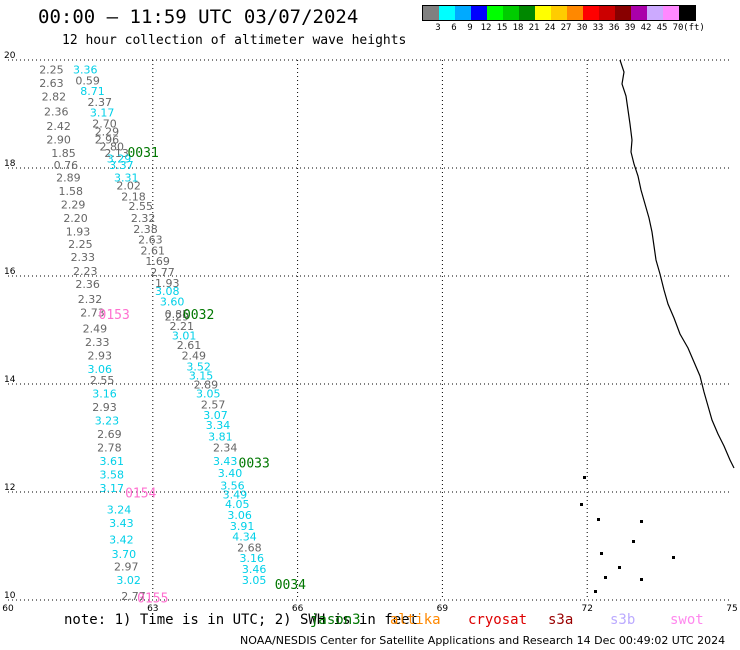 Image resolution: width=740 pixels, height=650 pixels. What do you see at coordinates (298, 609) in the screenshot?
I see `x-tick-label: 66` at bounding box center [298, 609].